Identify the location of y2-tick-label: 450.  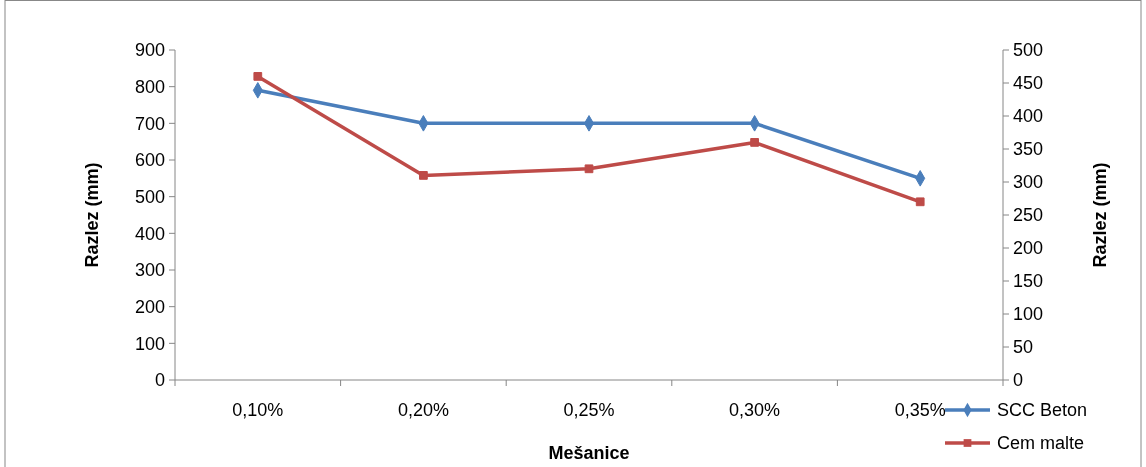
(1028, 83).